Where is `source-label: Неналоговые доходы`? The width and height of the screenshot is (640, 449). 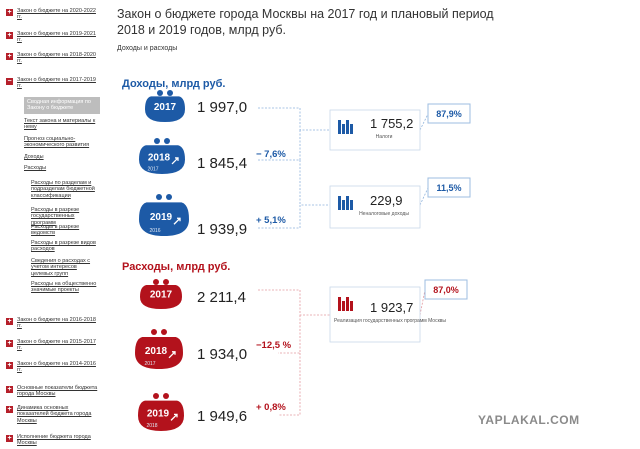
source-label: Неналоговые доходы is located at coordinates (384, 214).